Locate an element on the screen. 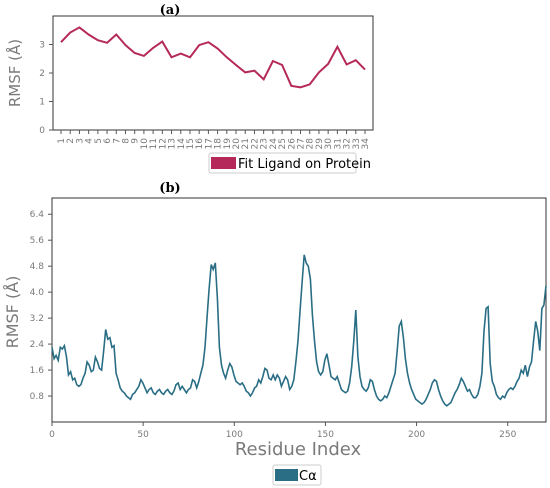 This screenshot has width=550, height=488. panel-a-x-tick-label: 2 is located at coordinates (71, 141).